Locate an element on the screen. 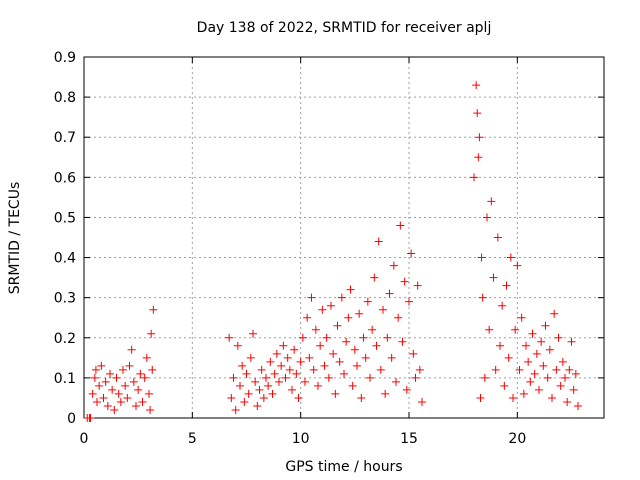 The height and width of the screenshot is (480, 640). y-tick-label: 0.1 is located at coordinates (65, 379).